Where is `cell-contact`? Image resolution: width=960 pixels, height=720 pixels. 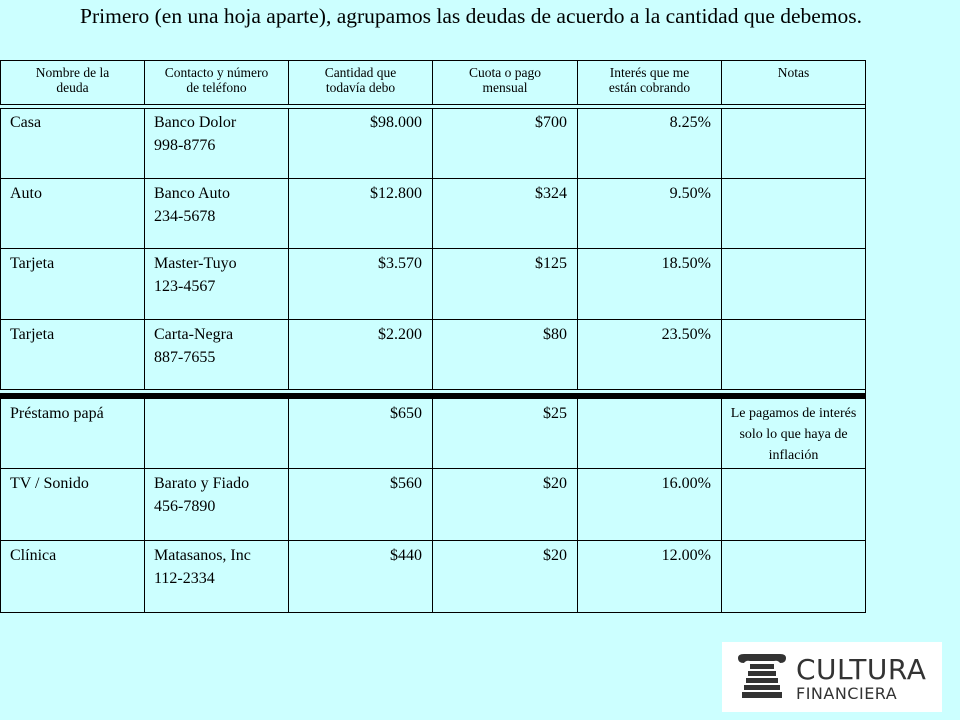 cell-contact is located at coordinates (217, 434).